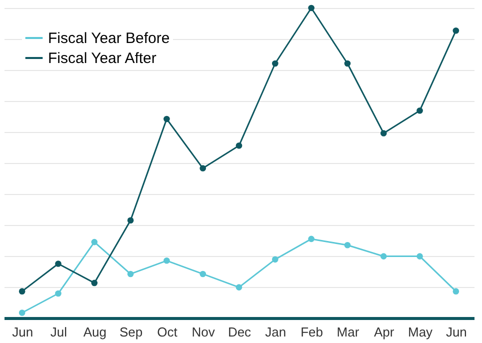 This screenshot has width=482, height=343. What do you see at coordinates (240, 332) in the screenshot?
I see `x-tick-label: Dec` at bounding box center [240, 332].